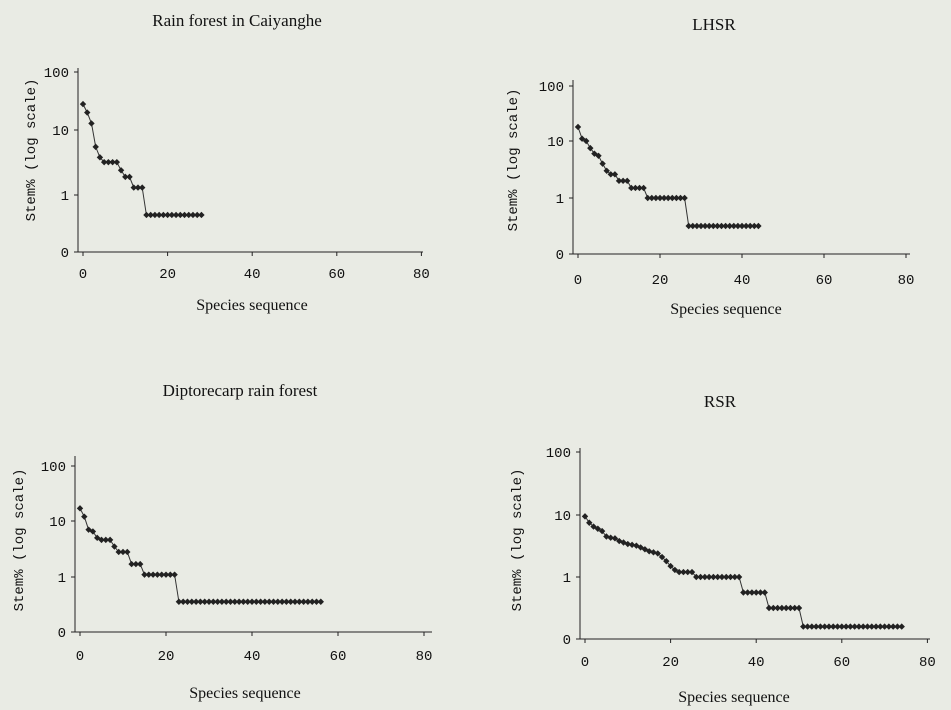  Describe the element at coordinates (20, 540) in the screenshot. I see `y-axis-label: Stem% (log scale)` at that location.